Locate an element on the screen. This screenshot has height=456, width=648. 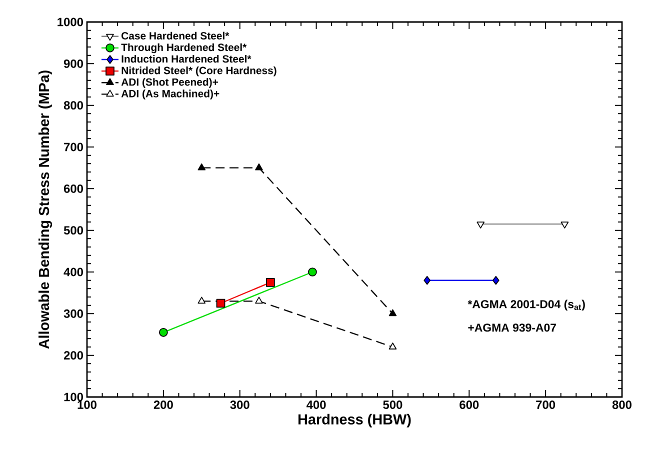
x-tick-label: 700 is located at coordinates (546, 404).